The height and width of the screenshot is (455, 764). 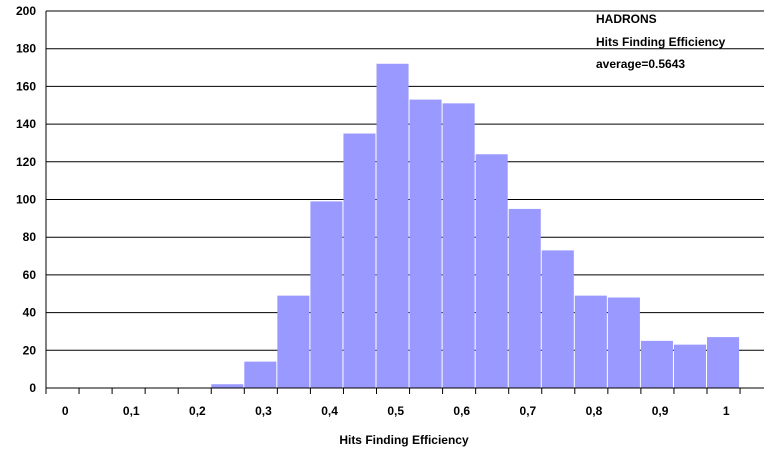 What do you see at coordinates (626, 19) in the screenshot?
I see `annotation-line-1: HADRONS` at bounding box center [626, 19].